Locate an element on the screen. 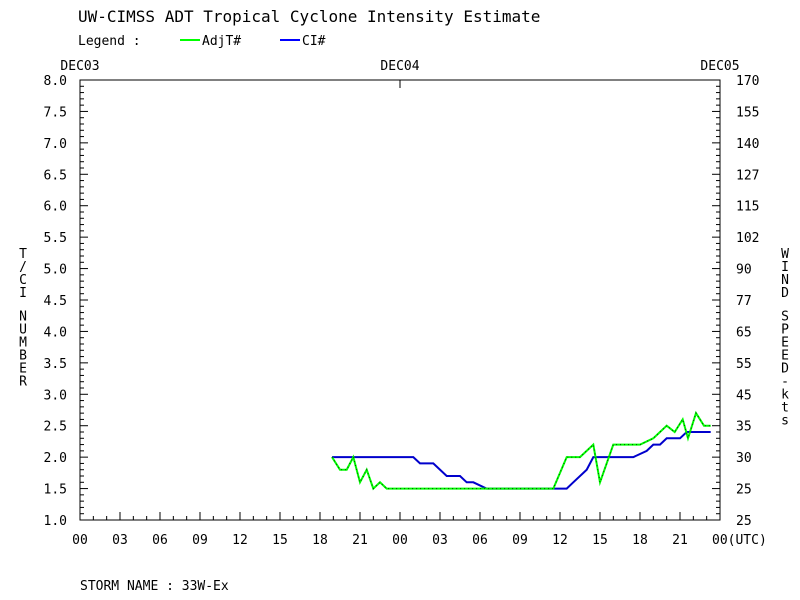  y-right-tick-0: 25 is located at coordinates (744, 521).